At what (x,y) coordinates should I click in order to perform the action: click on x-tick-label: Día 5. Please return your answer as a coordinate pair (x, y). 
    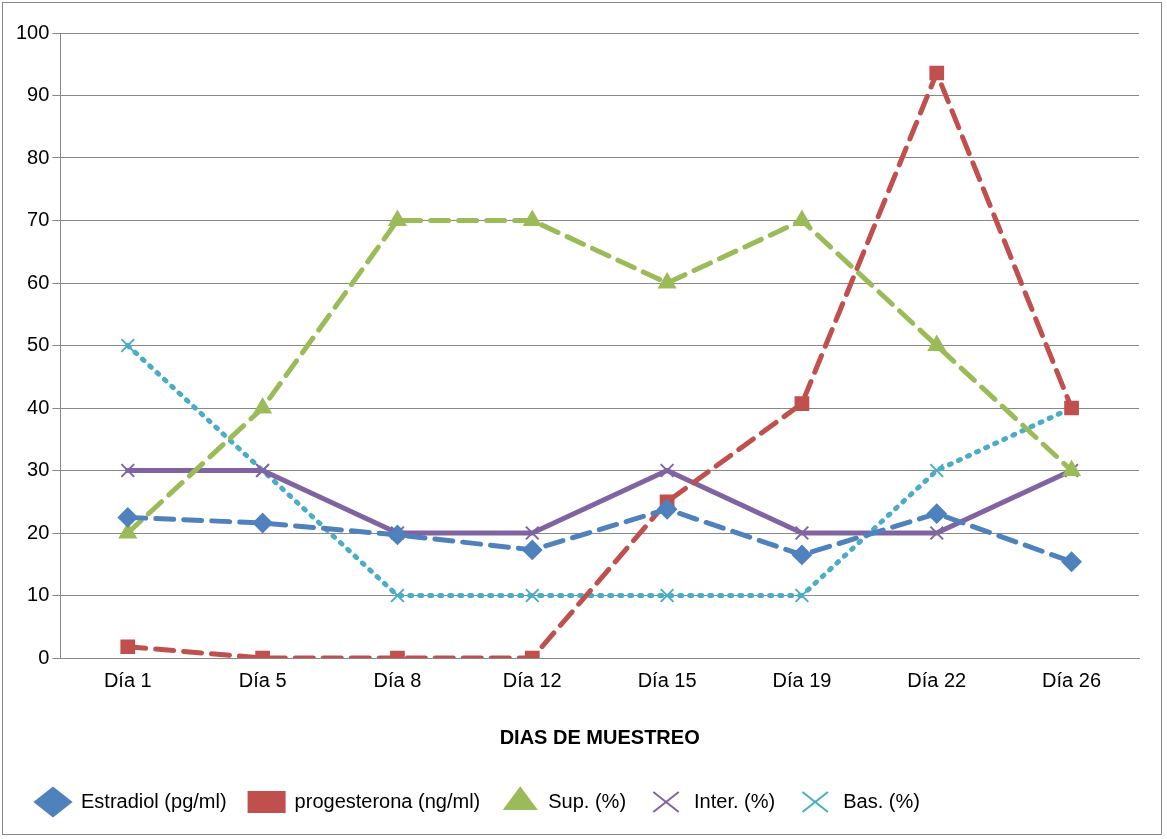
    Looking at the image, I should click on (262, 679).